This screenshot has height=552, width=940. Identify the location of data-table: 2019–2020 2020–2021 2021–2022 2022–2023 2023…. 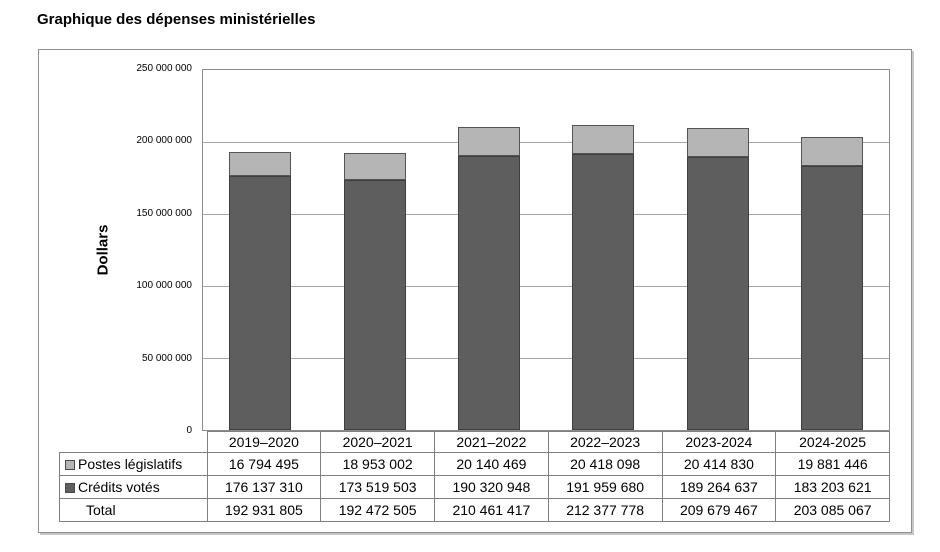
(474, 476).